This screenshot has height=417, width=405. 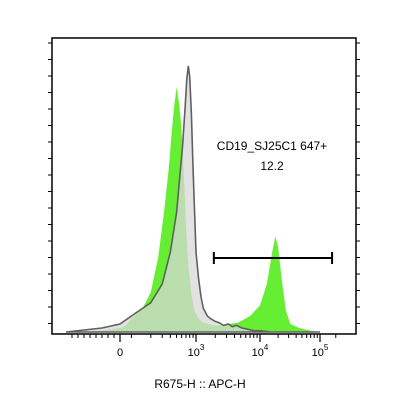 I want to click on gate-name-label: CD19_SJ25C1 647+, so click(x=272, y=146).